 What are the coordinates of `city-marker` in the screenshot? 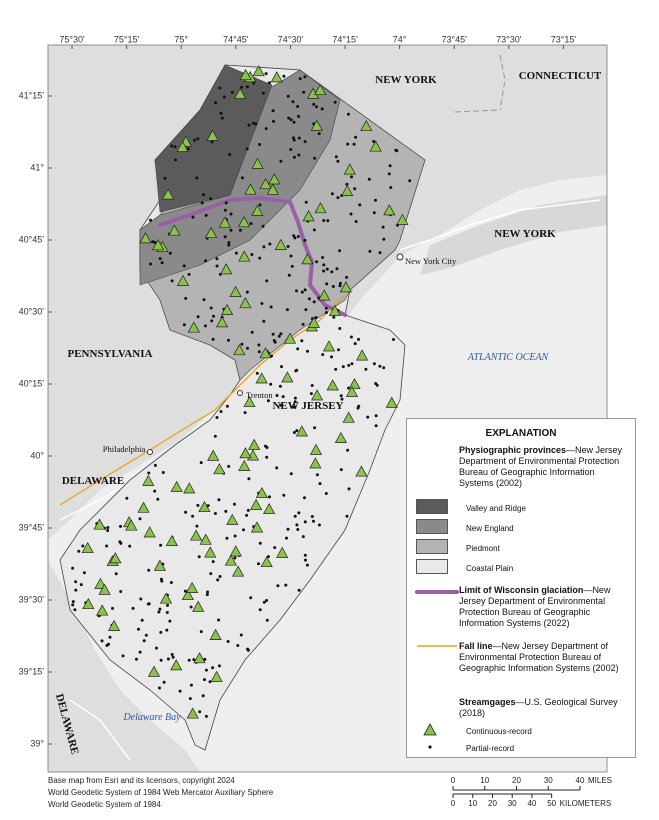 It's located at (400, 257).